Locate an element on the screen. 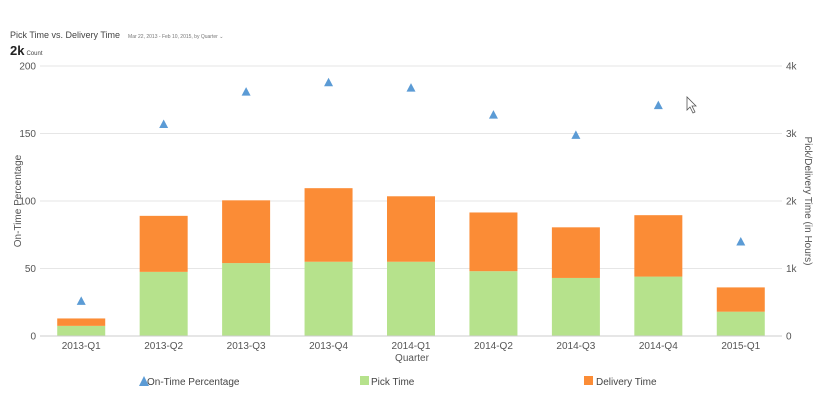 Image resolution: width=820 pixels, height=420 pixels. y-tick-right: 2k is located at coordinates (792, 202).